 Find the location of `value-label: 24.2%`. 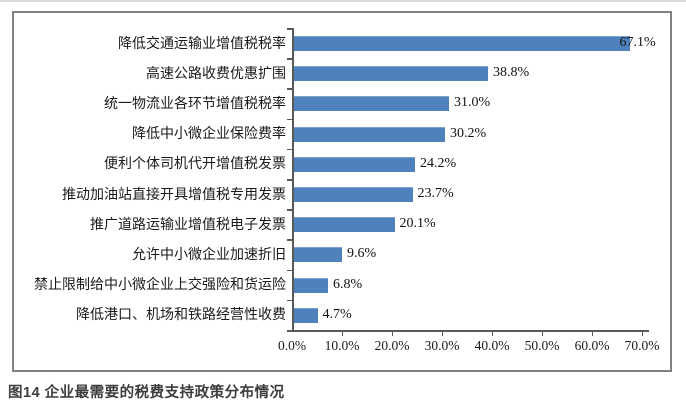

value-label: 24.2% is located at coordinates (438, 163).